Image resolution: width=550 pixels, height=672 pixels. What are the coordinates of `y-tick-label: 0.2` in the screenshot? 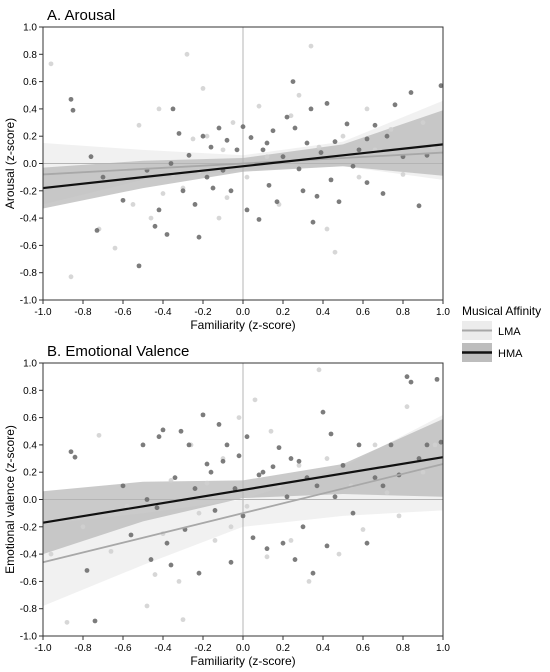 It's located at (30, 137).